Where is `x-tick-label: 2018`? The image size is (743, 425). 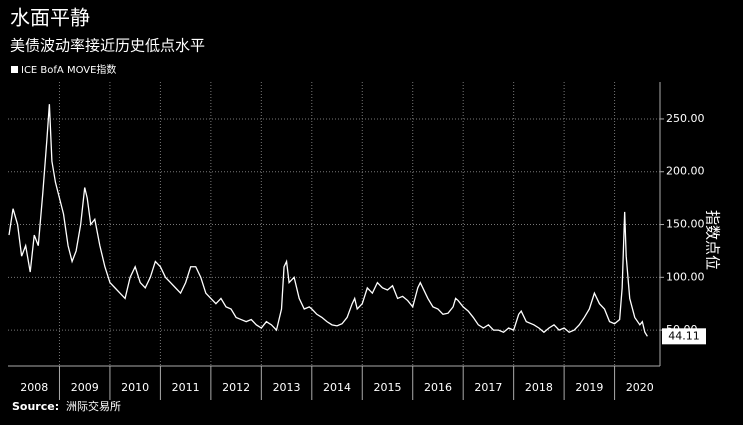 x-tick-label: 2018 is located at coordinates (539, 387).